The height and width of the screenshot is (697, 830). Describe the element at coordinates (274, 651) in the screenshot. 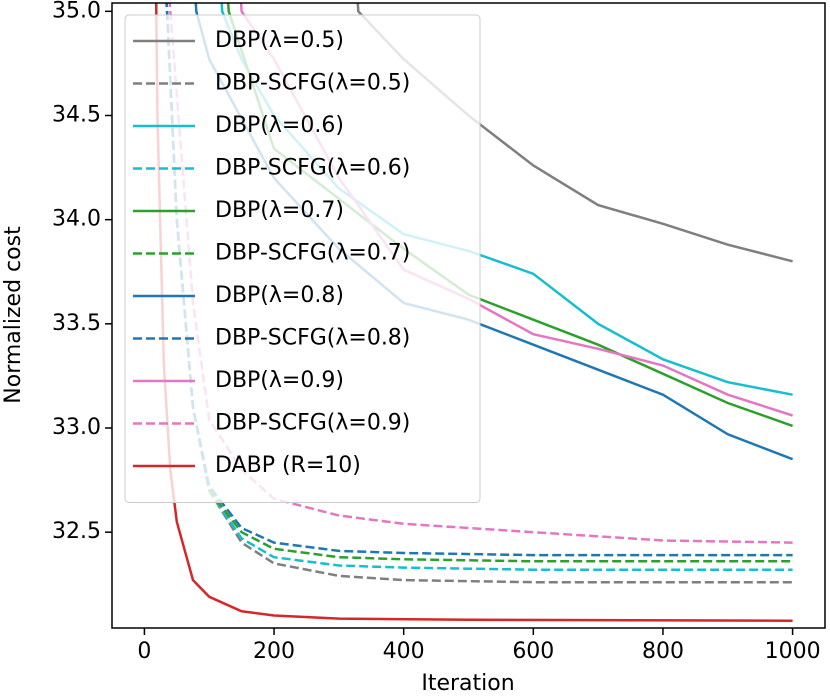

I see `x-tick-label: 200` at that location.